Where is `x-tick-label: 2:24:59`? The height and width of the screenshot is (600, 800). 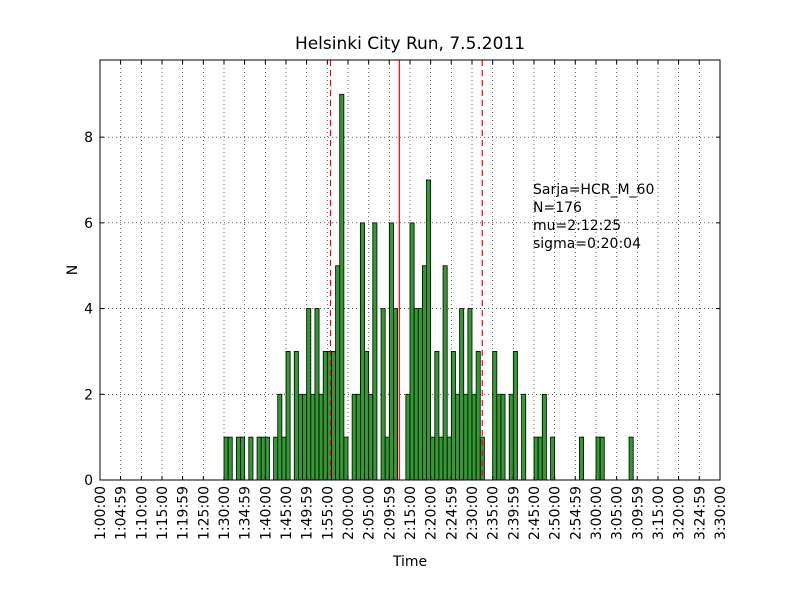
x-tick-label: 2:24:59 is located at coordinates (452, 513).